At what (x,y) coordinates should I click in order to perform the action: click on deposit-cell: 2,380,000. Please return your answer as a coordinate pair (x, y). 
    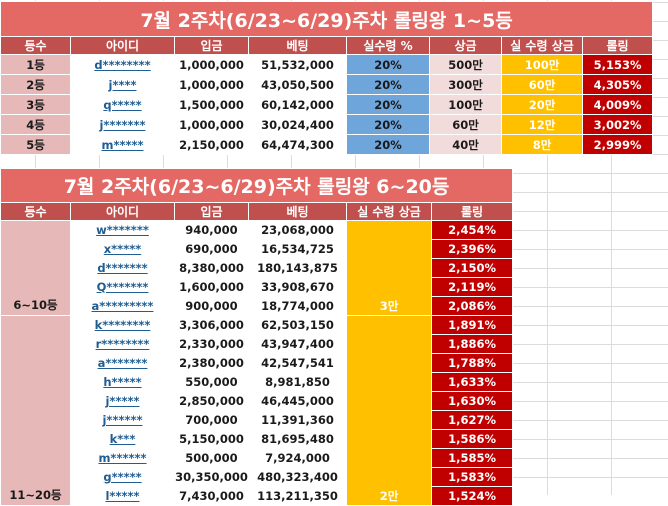
    Looking at the image, I should click on (211, 363).